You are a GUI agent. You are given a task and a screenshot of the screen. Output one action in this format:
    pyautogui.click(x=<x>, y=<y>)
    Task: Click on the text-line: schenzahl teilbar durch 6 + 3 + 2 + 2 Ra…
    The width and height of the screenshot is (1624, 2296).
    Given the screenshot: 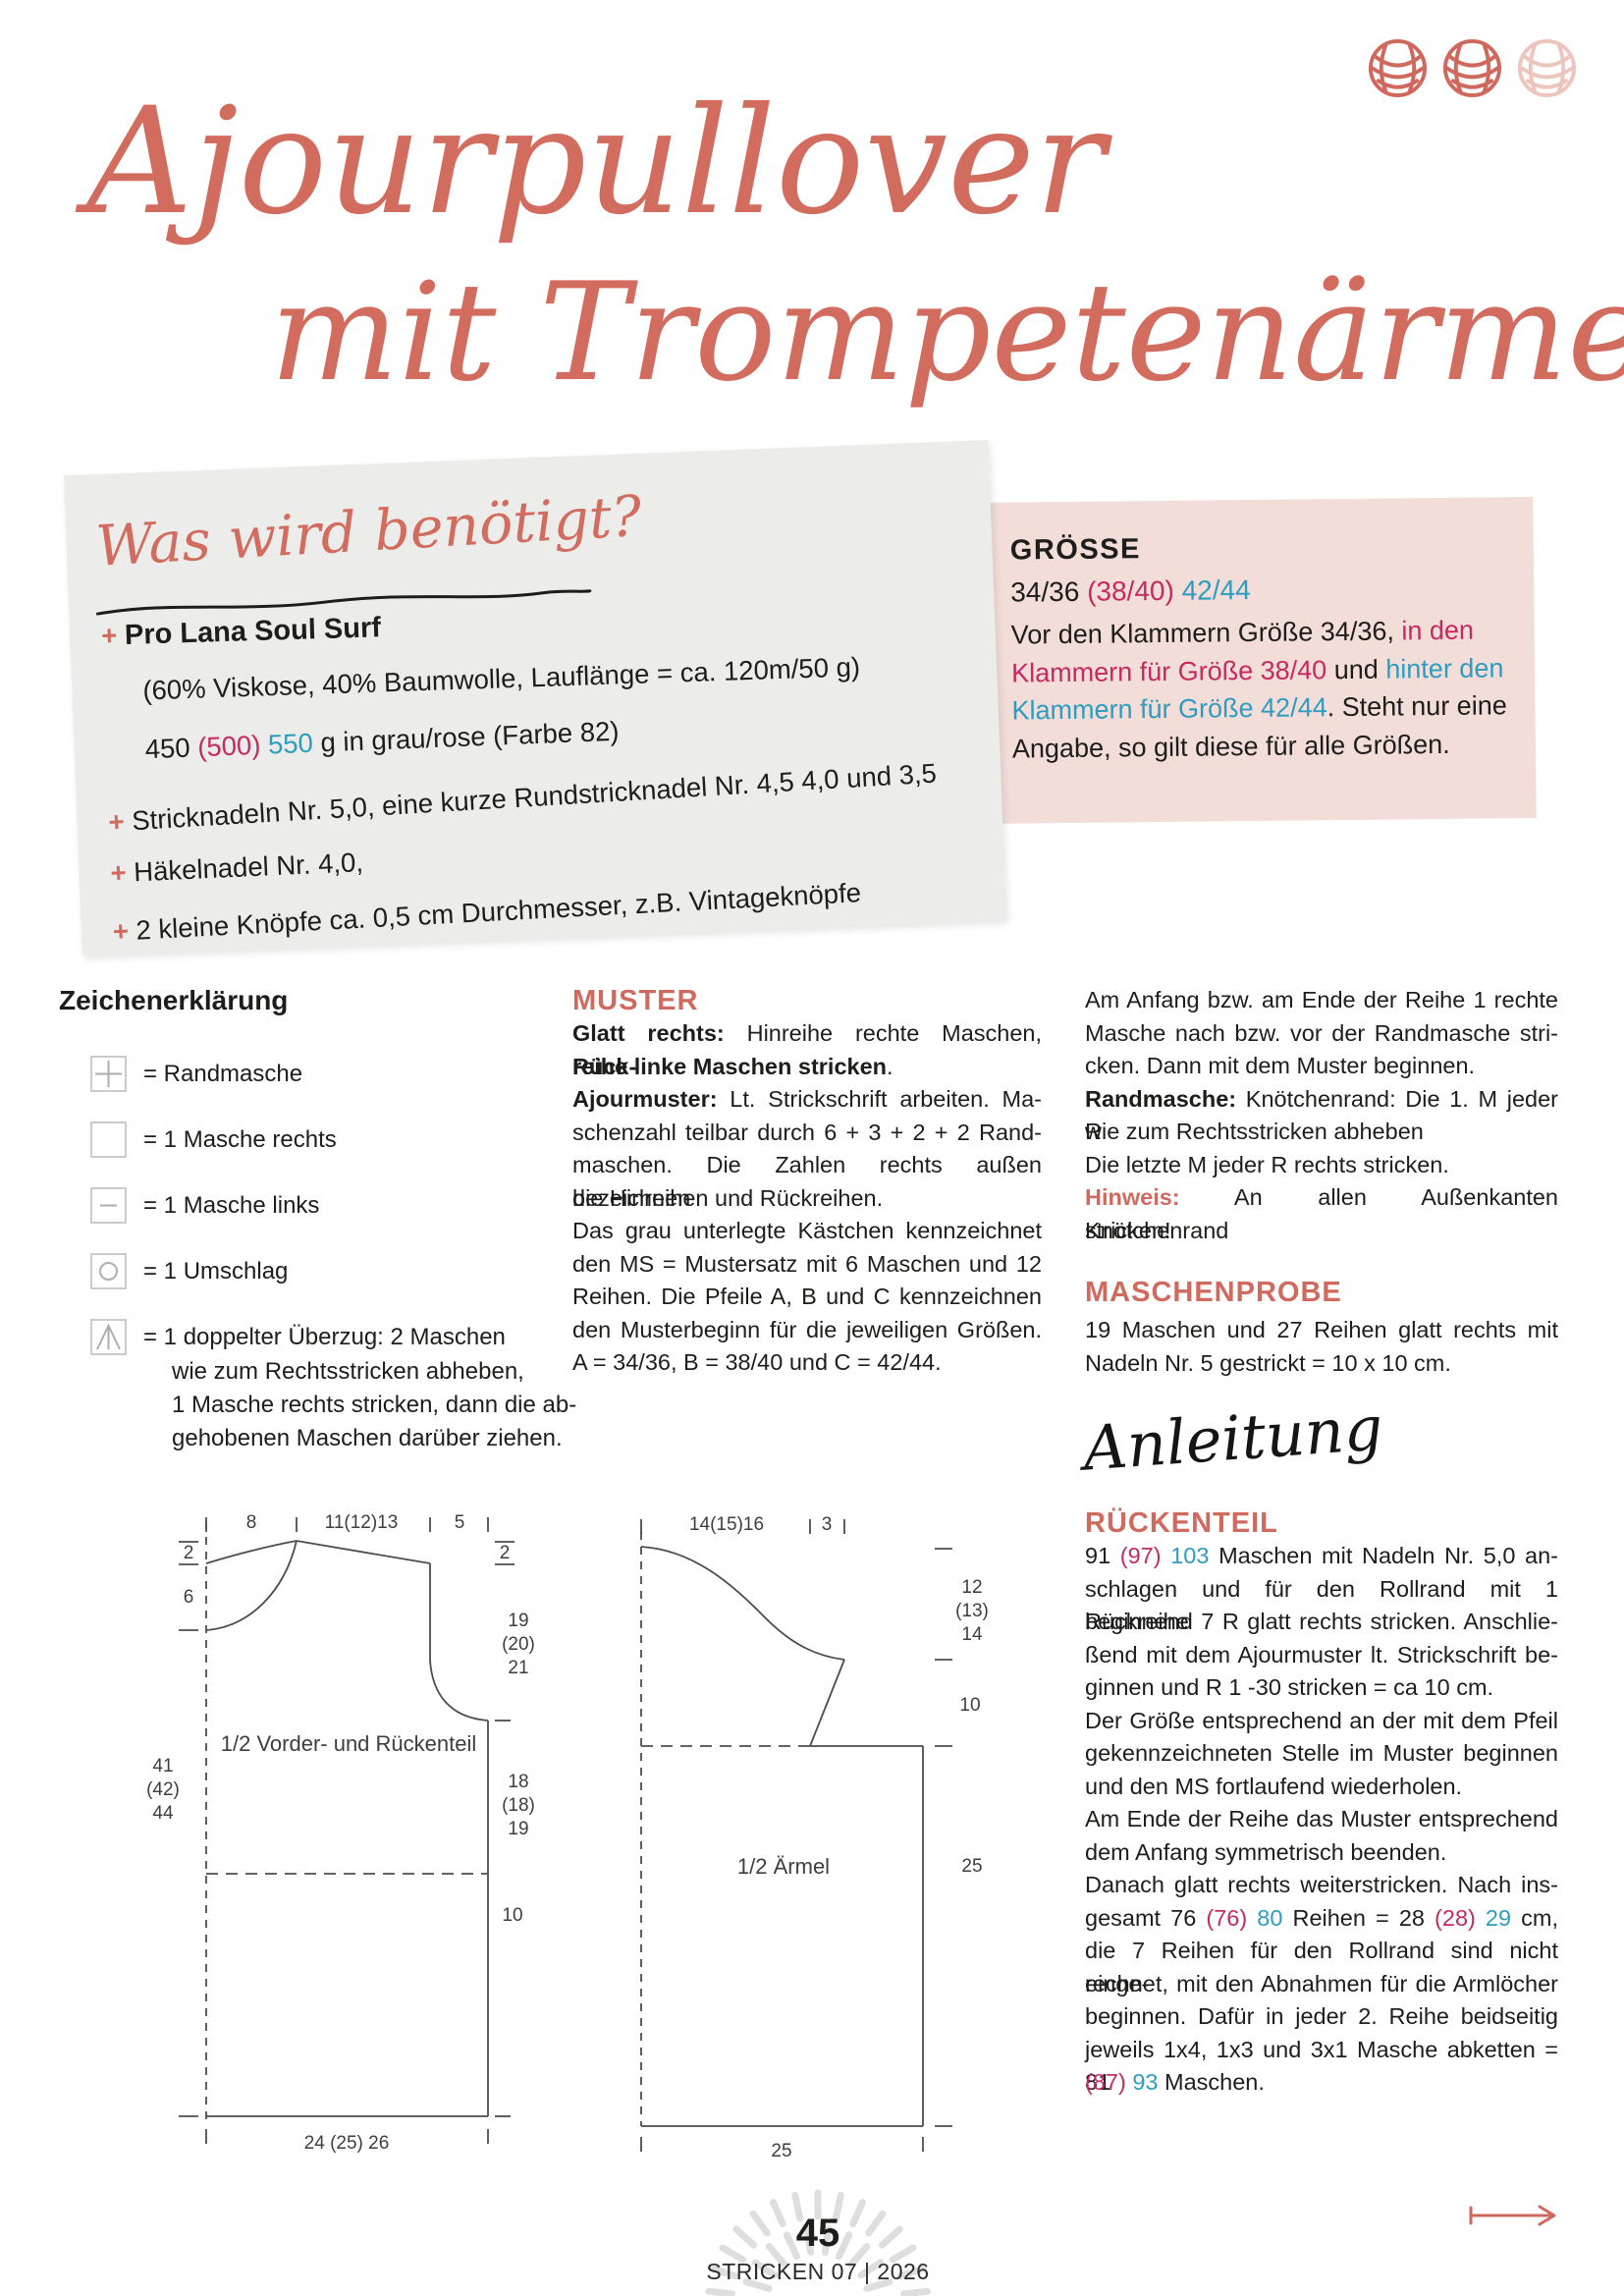 What is the action you would take?
    pyautogui.click(x=807, y=1133)
    